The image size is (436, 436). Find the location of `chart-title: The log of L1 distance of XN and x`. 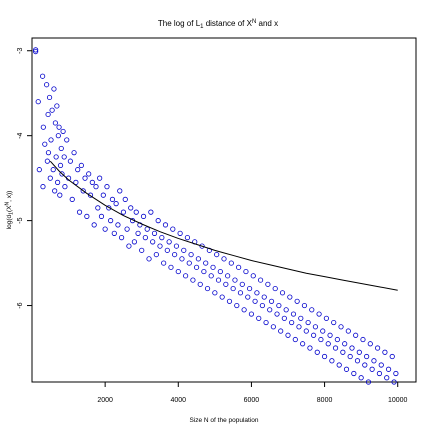

chart-title: The log of L1 distance of XN and x is located at coordinates (218, 24).